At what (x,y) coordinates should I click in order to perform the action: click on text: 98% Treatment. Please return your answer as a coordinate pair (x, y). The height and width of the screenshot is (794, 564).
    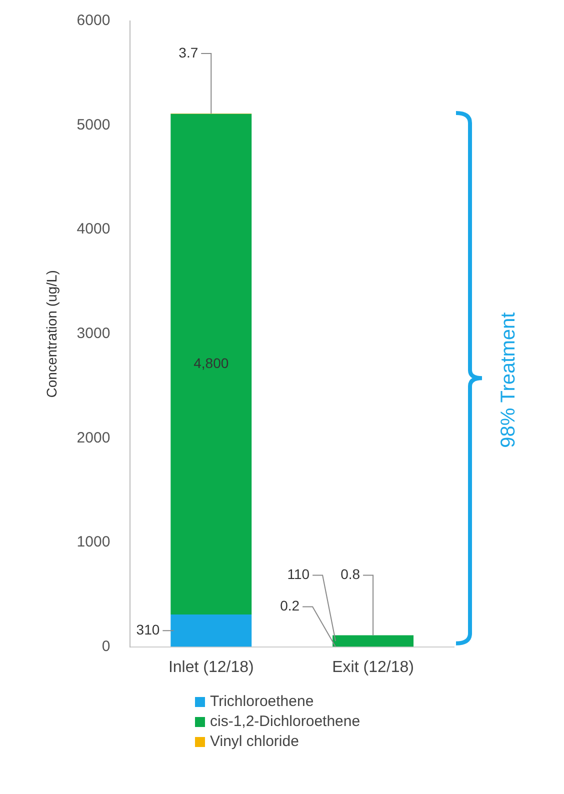
    Looking at the image, I should click on (509, 380).